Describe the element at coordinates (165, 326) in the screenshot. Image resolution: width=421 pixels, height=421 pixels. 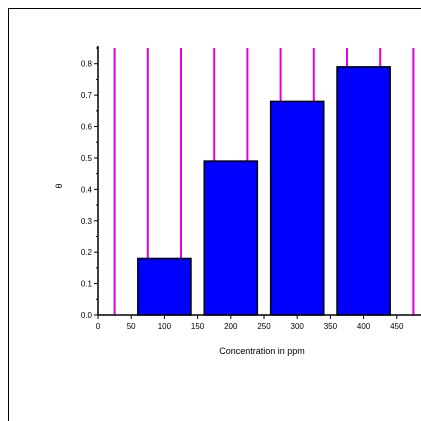
I see `x-tick-label-2: 100` at that location.